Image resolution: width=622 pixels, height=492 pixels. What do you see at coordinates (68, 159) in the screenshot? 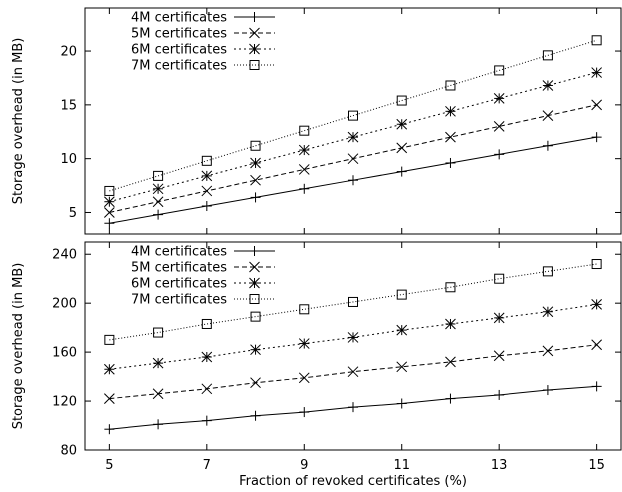
I see `y-tick-label: 10` at bounding box center [68, 159].